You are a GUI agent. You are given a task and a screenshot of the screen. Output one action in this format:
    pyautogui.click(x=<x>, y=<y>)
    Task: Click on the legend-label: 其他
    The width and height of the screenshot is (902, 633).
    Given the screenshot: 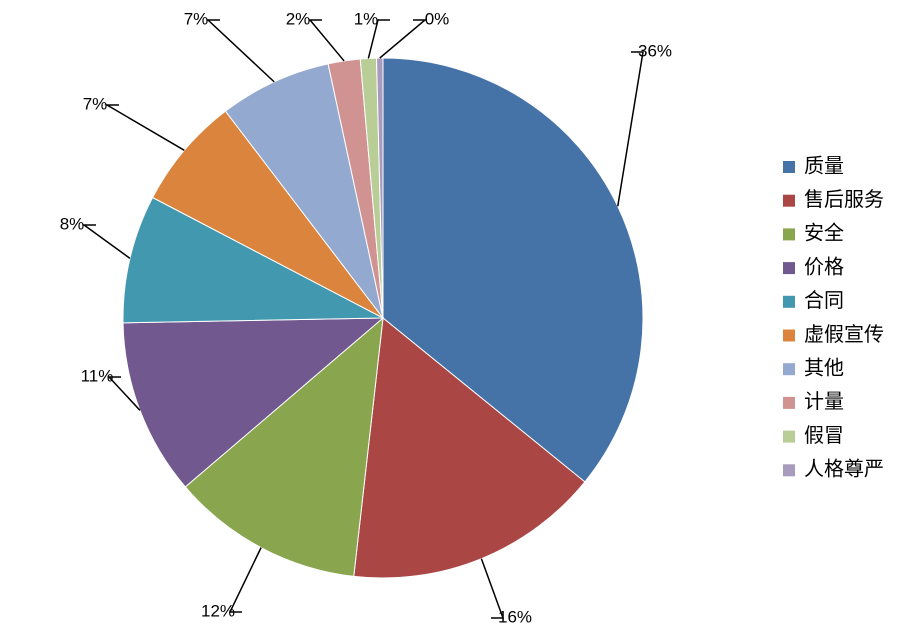 What is the action you would take?
    pyautogui.click(x=824, y=367)
    